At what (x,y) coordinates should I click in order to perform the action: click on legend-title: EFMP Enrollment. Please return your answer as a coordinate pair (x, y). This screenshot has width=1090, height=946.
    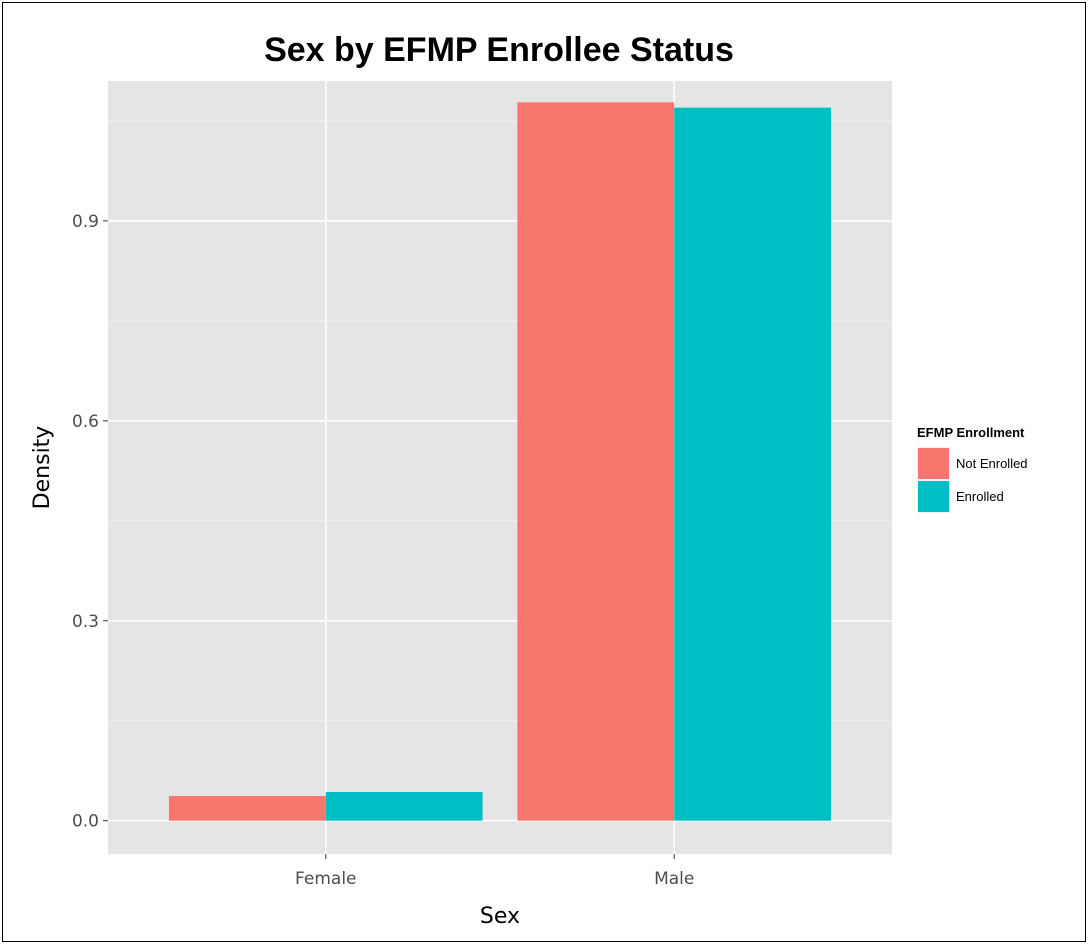
    Looking at the image, I should click on (971, 432).